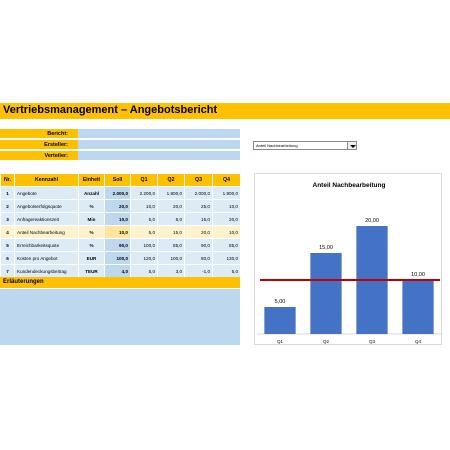 The width and height of the screenshot is (450, 450). Describe the element at coordinates (7, 232) in the screenshot. I see `cell-nr: 4` at that location.